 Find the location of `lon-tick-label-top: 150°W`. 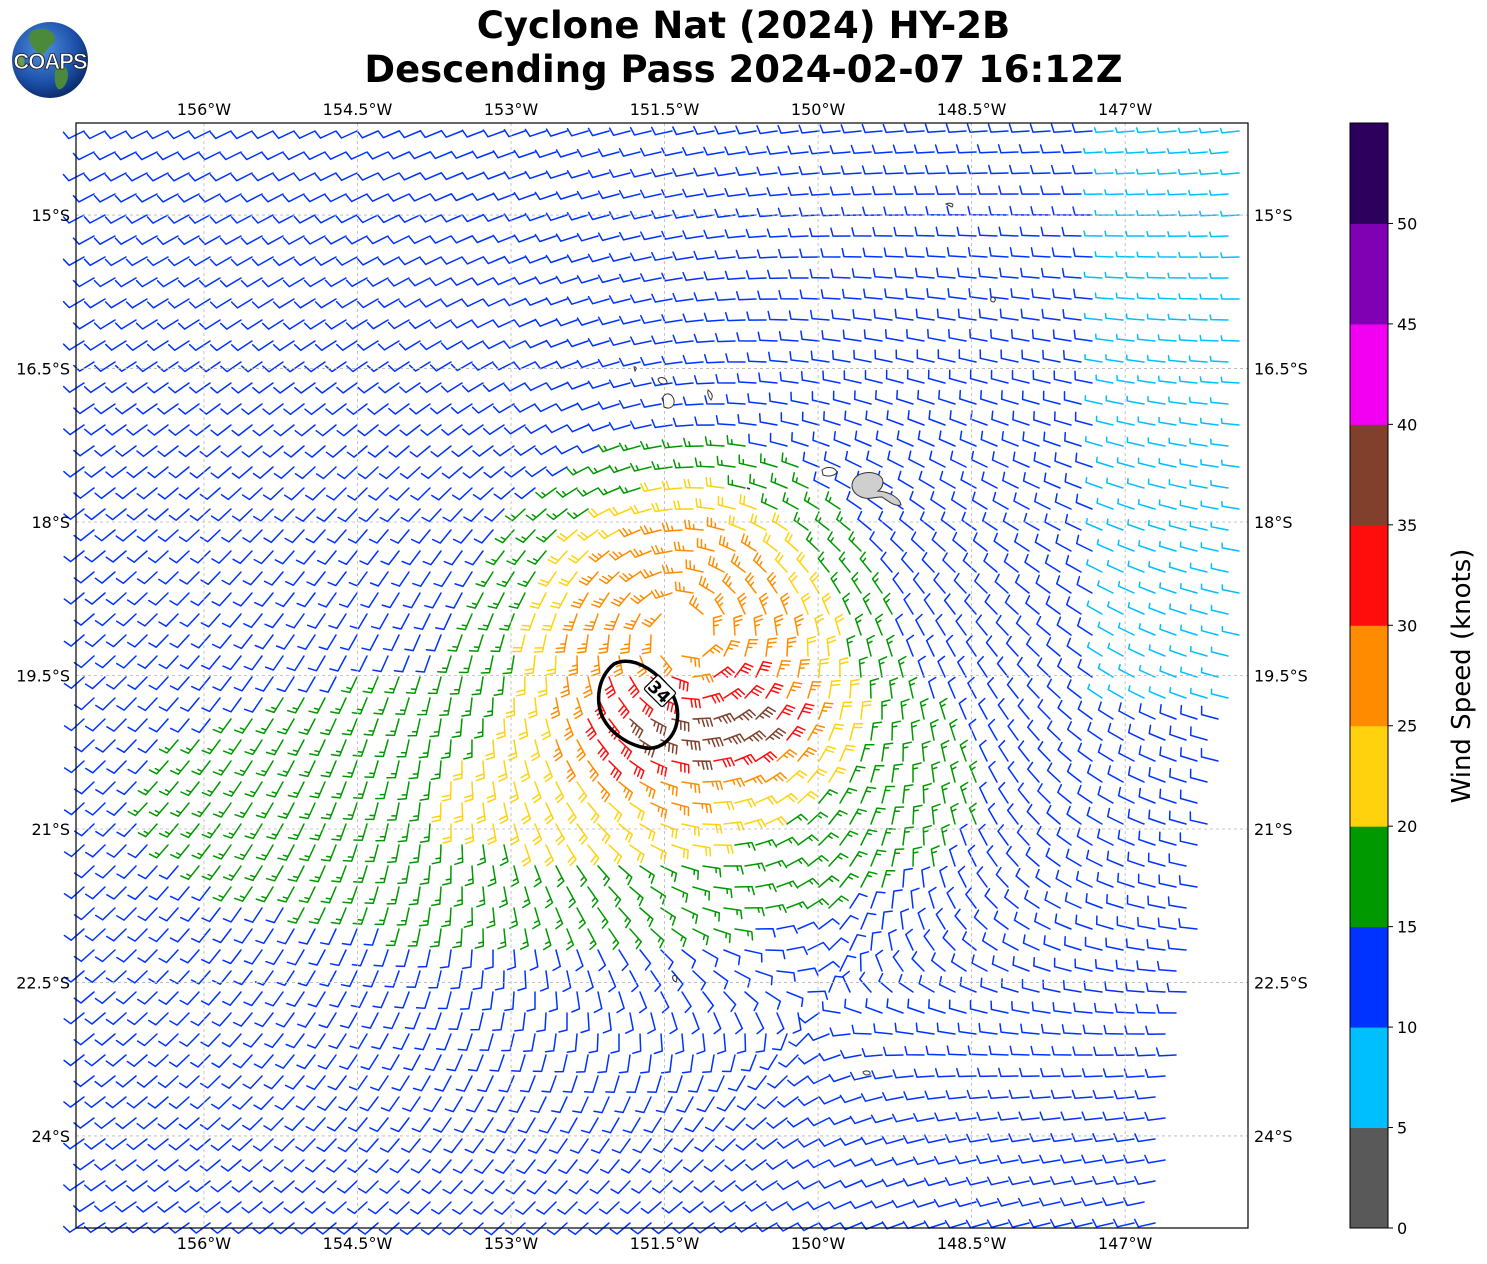

lon-tick-label-top: 150°W is located at coordinates (818, 109).